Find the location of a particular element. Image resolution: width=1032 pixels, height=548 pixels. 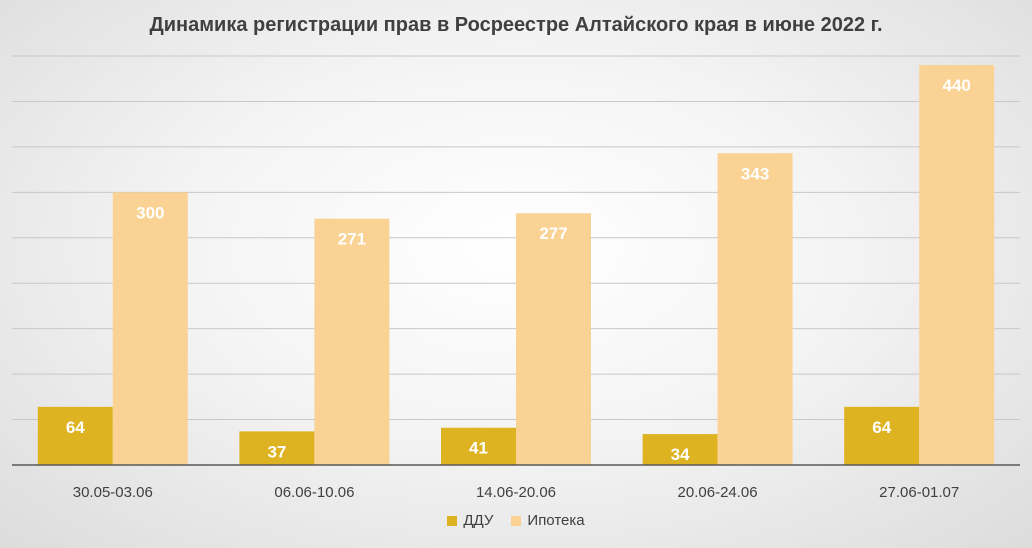

data-label: 37 is located at coordinates (276, 451).